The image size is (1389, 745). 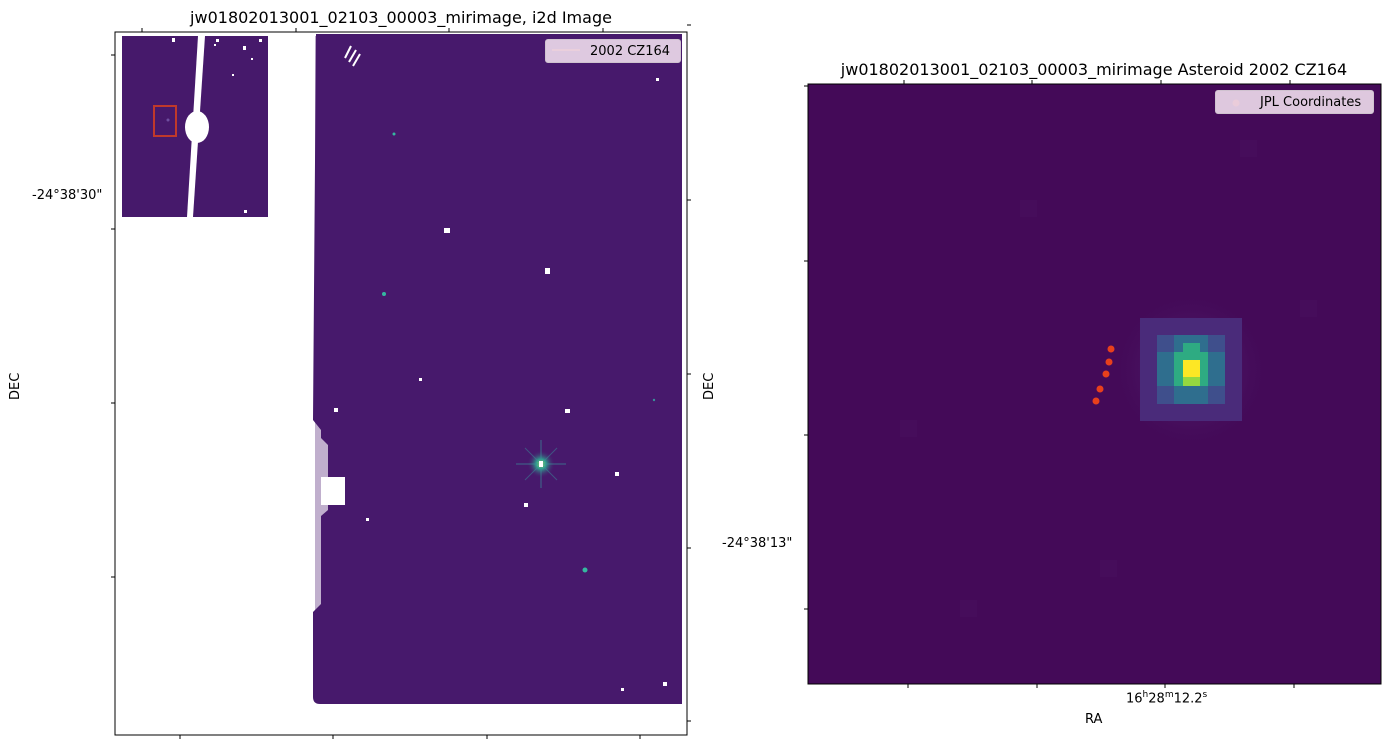 I want to click on inset-hole, so click(x=197, y=127).